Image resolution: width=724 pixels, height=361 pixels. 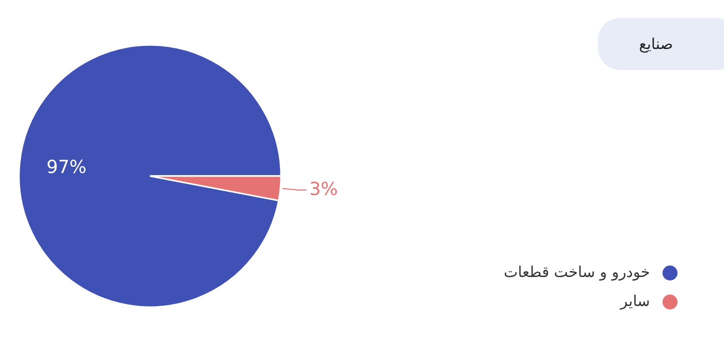 I want to click on data-label: 3%, so click(x=323, y=189).